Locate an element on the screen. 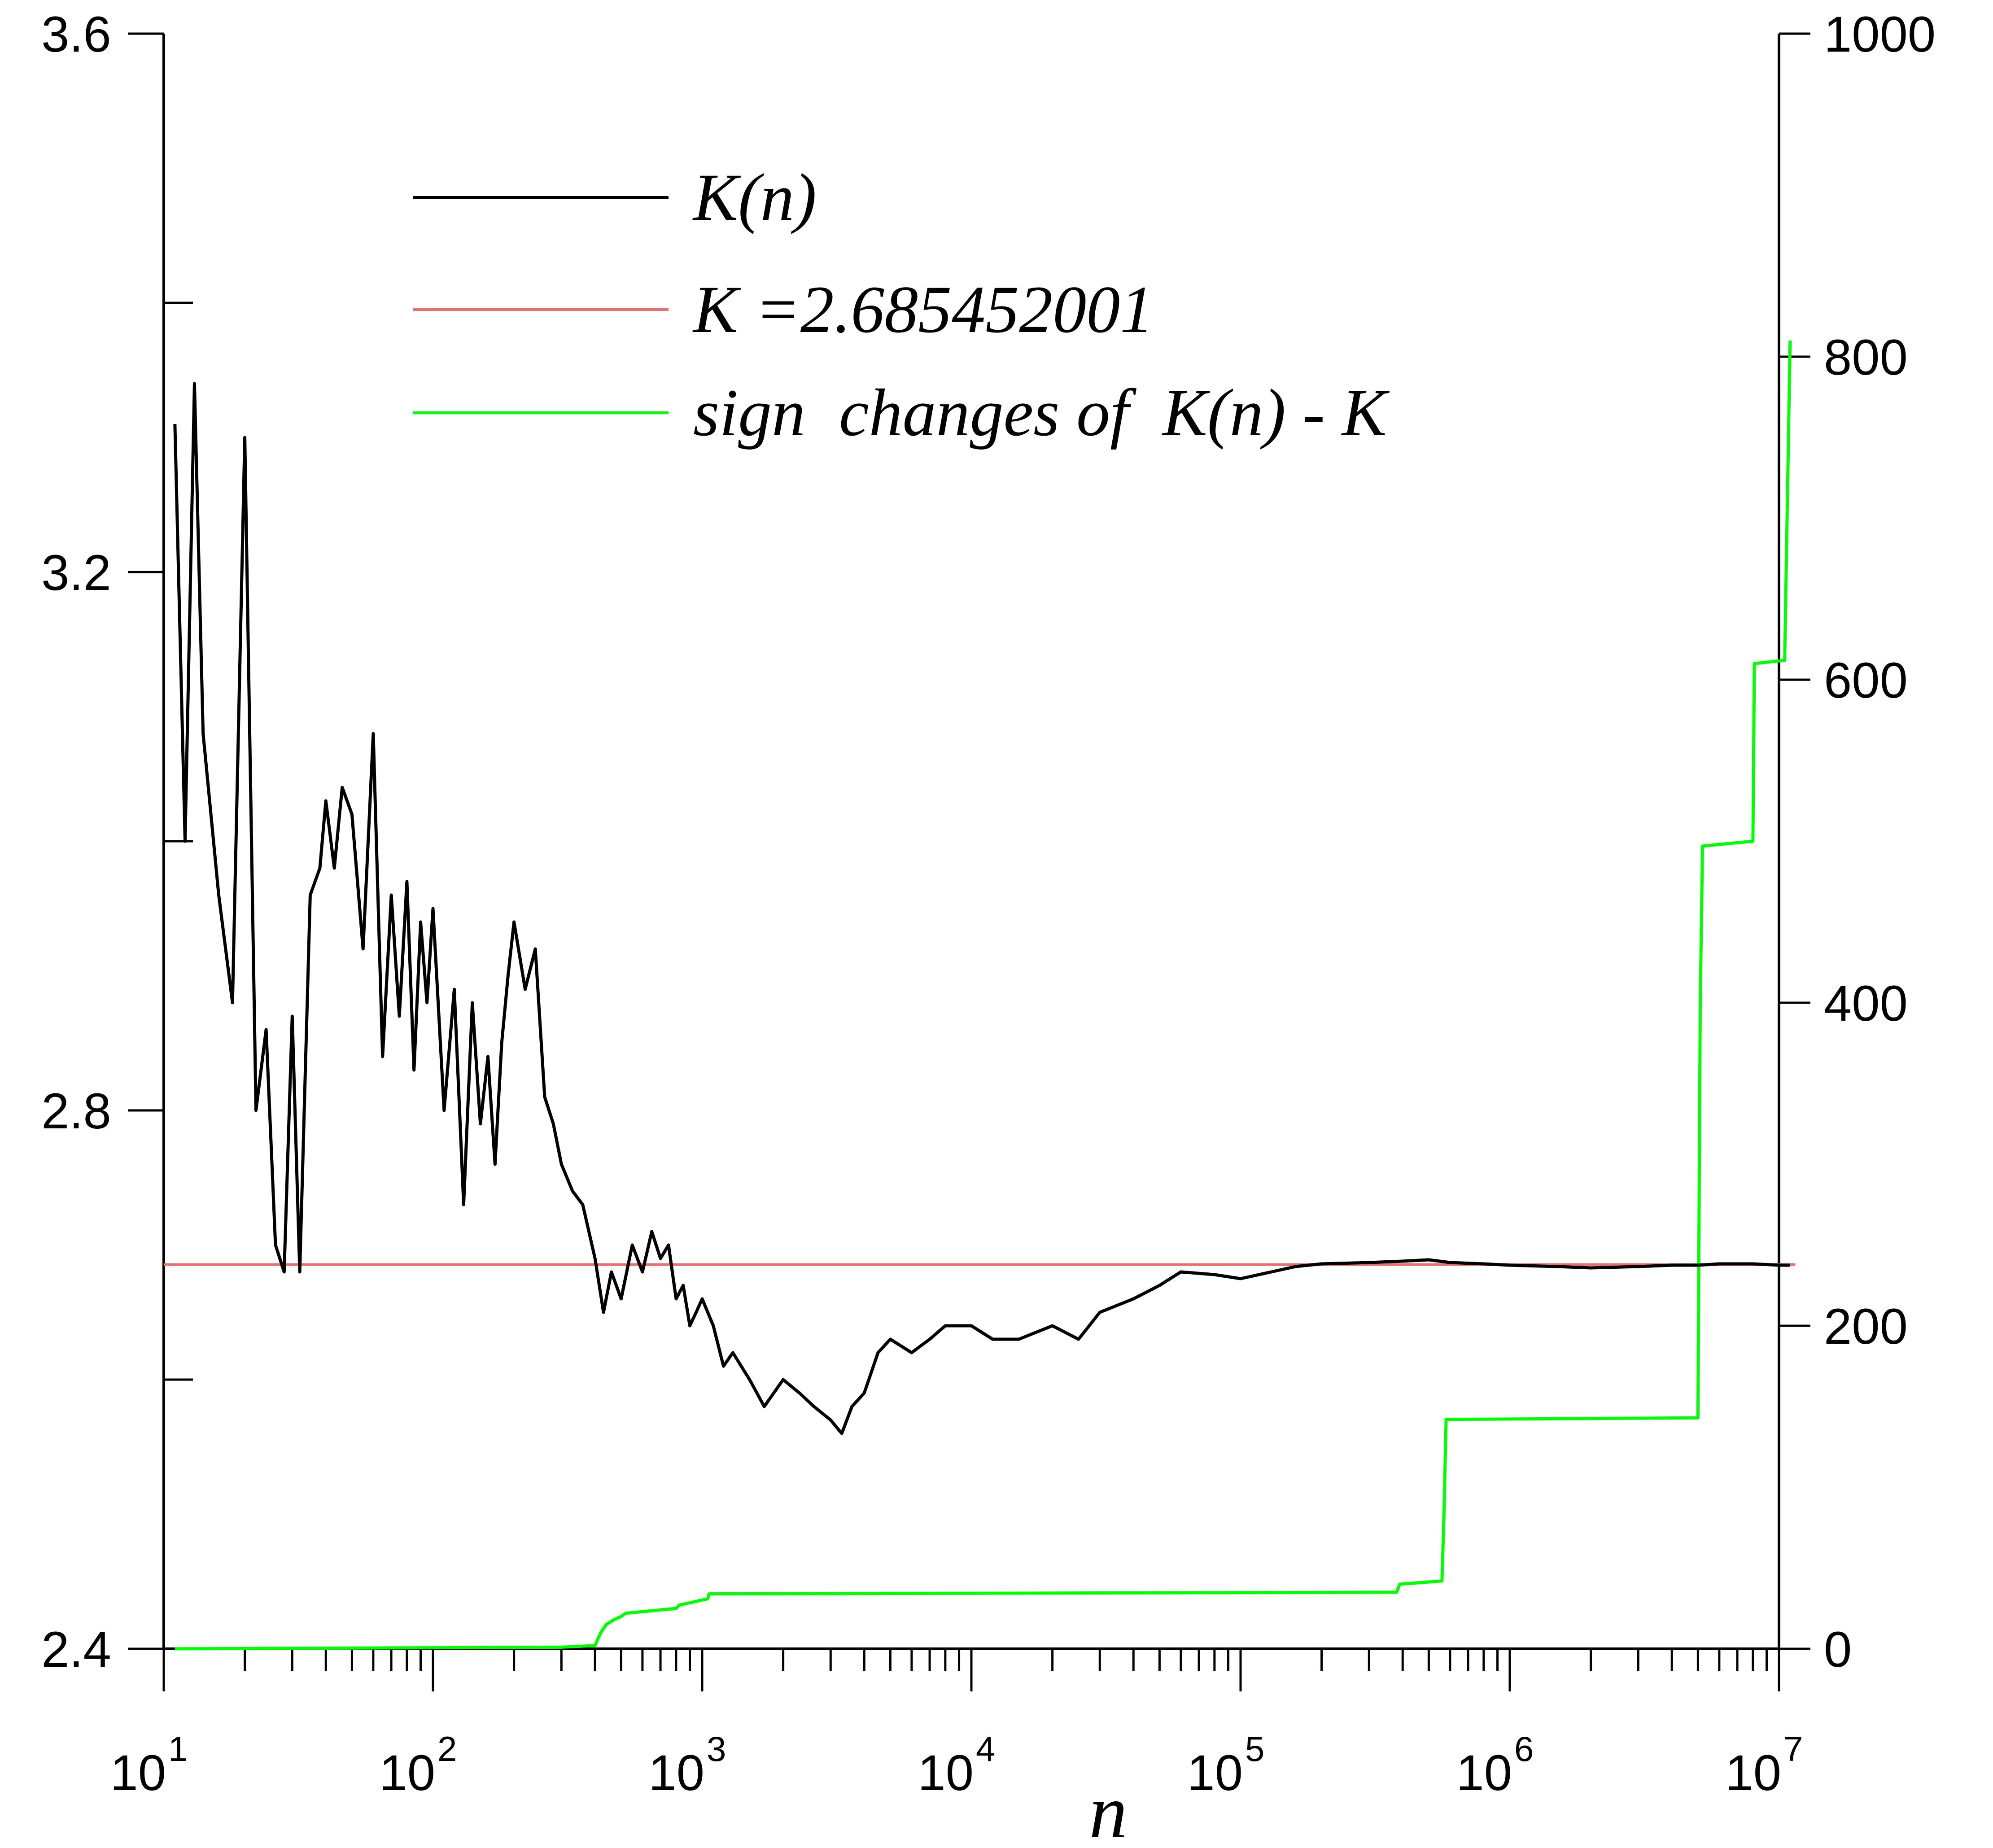  x-tick-label: 10 1 is located at coordinates (149, 1765).